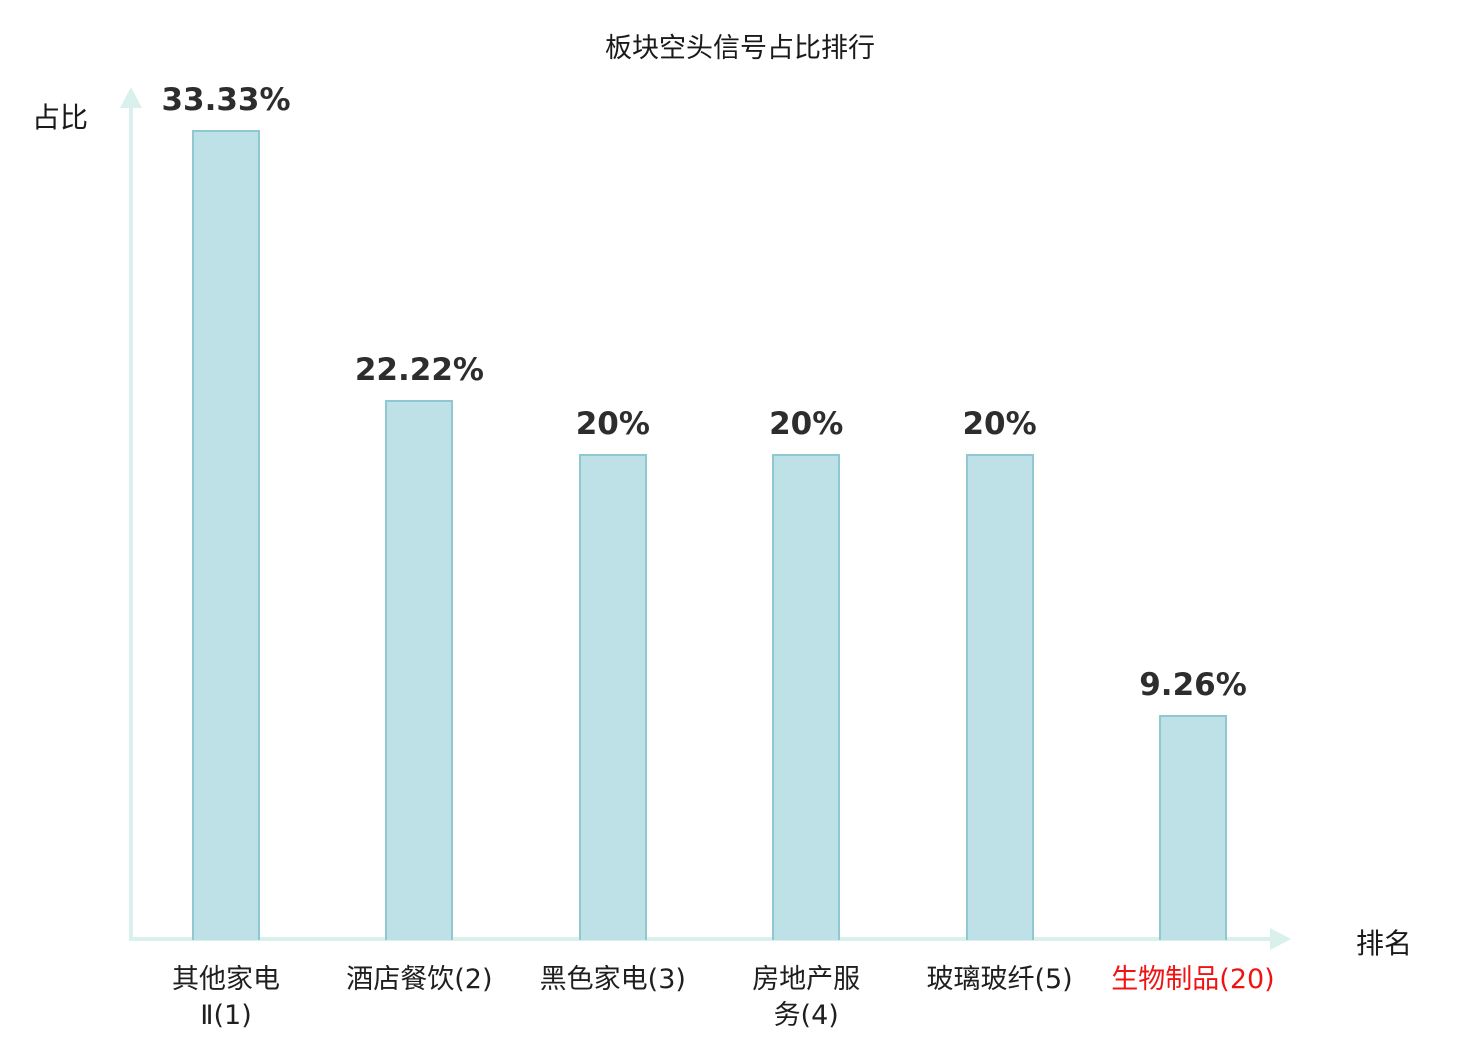 This screenshot has height=1040, width=1480. Describe the element at coordinates (612, 979) in the screenshot. I see `category-label: 黑色家电(3)` at that location.